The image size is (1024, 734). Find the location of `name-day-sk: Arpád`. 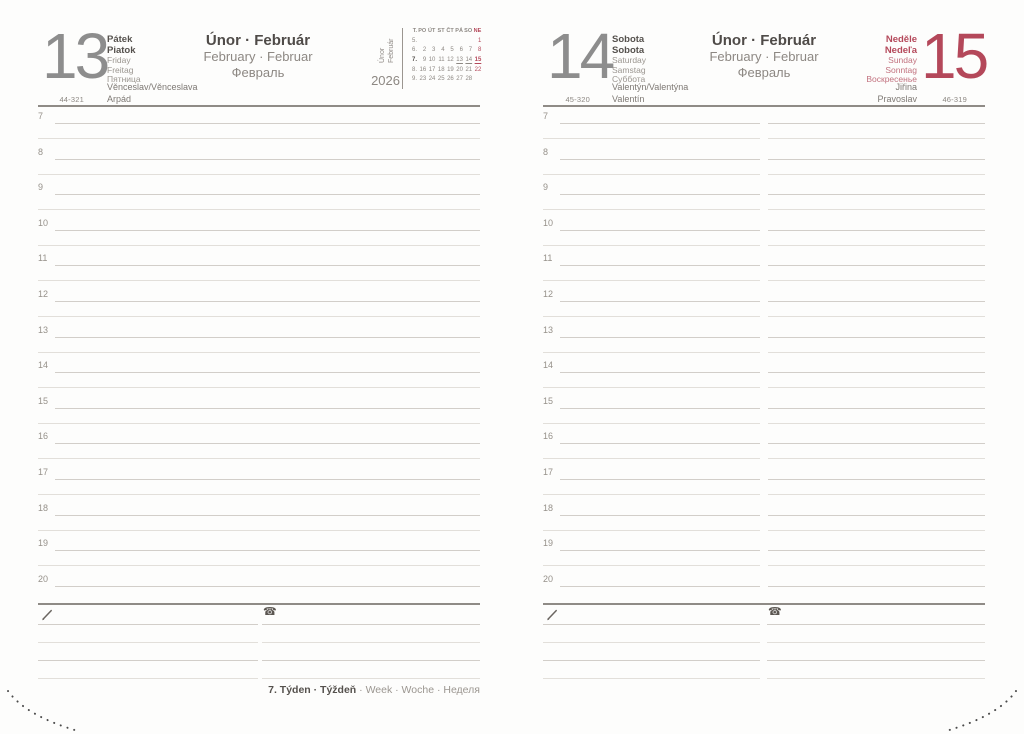

name-day-sk: Arpád is located at coordinates (119, 98).